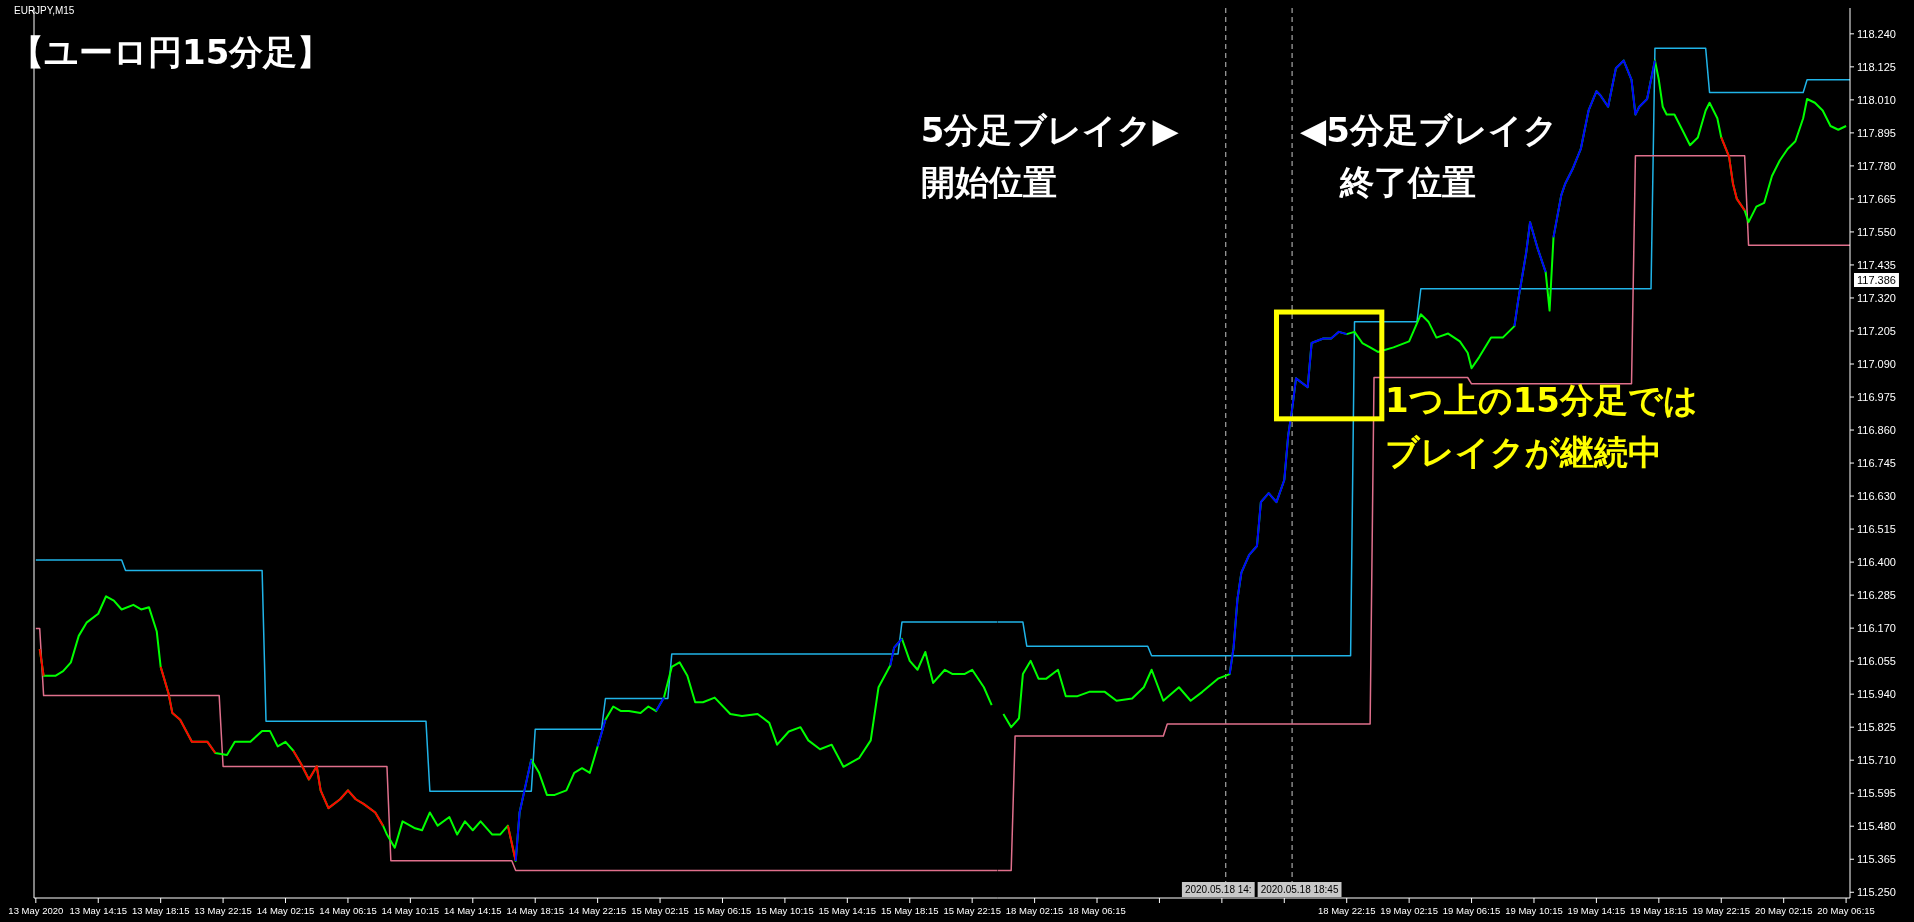 The image size is (1914, 922). What do you see at coordinates (1541, 426) in the screenshot?
I see `annotation: 1つ上の15分足ではブレイクが継続中` at bounding box center [1541, 426].